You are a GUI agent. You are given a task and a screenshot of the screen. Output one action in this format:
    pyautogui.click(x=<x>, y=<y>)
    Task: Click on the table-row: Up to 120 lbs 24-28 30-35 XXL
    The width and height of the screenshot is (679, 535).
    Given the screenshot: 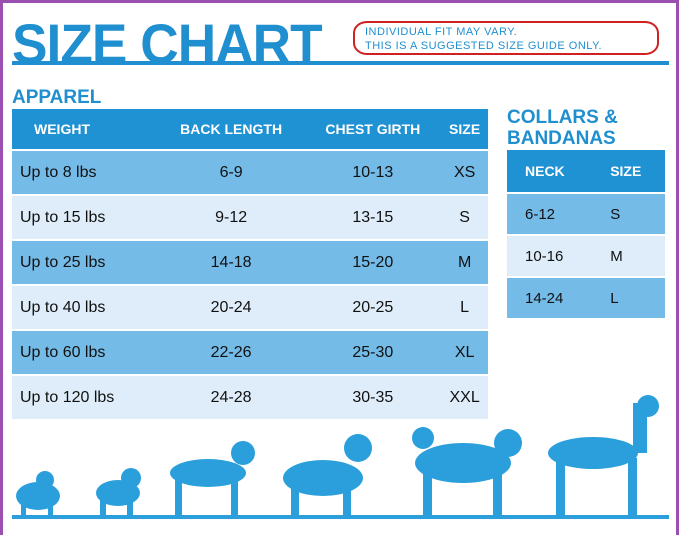 What is the action you would take?
    pyautogui.click(x=250, y=396)
    